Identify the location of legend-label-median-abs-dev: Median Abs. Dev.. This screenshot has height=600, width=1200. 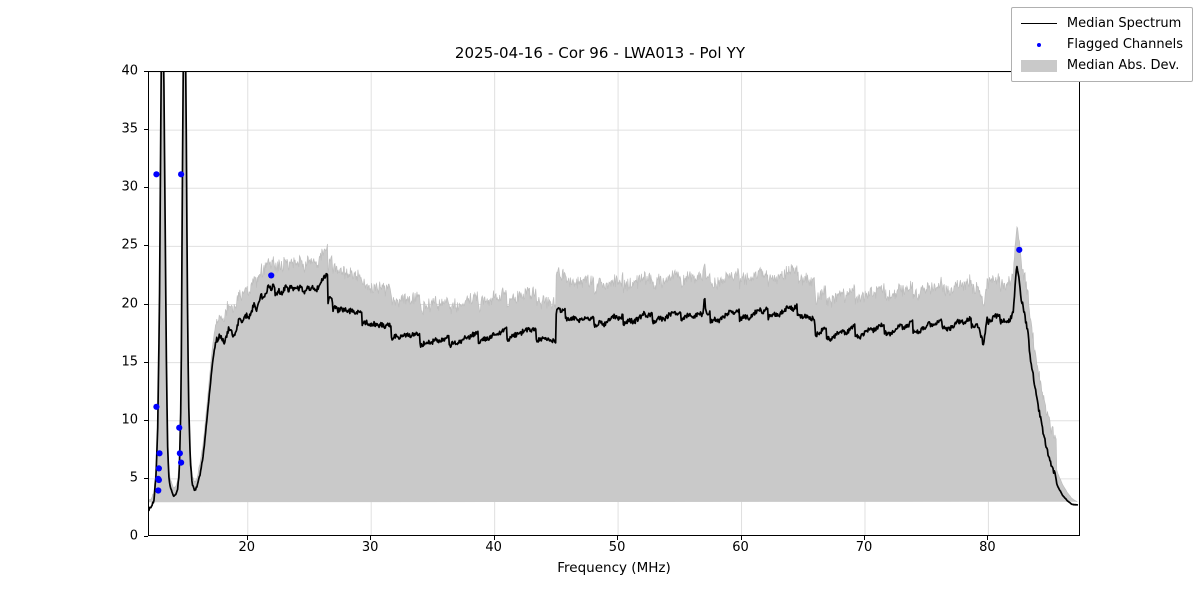
(1123, 65).